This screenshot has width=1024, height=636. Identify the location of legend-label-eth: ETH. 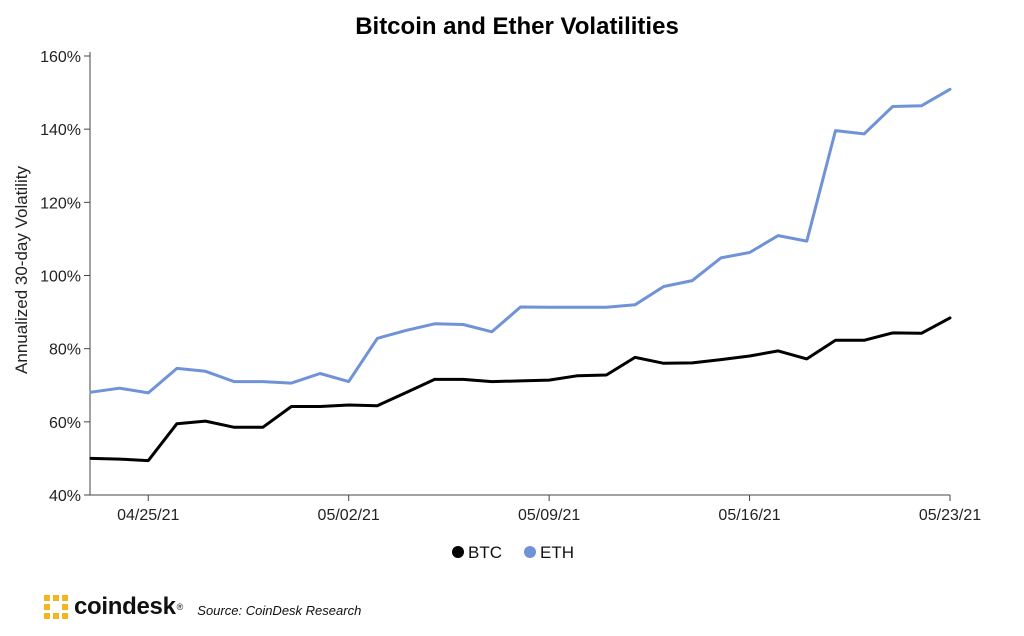
(557, 552).